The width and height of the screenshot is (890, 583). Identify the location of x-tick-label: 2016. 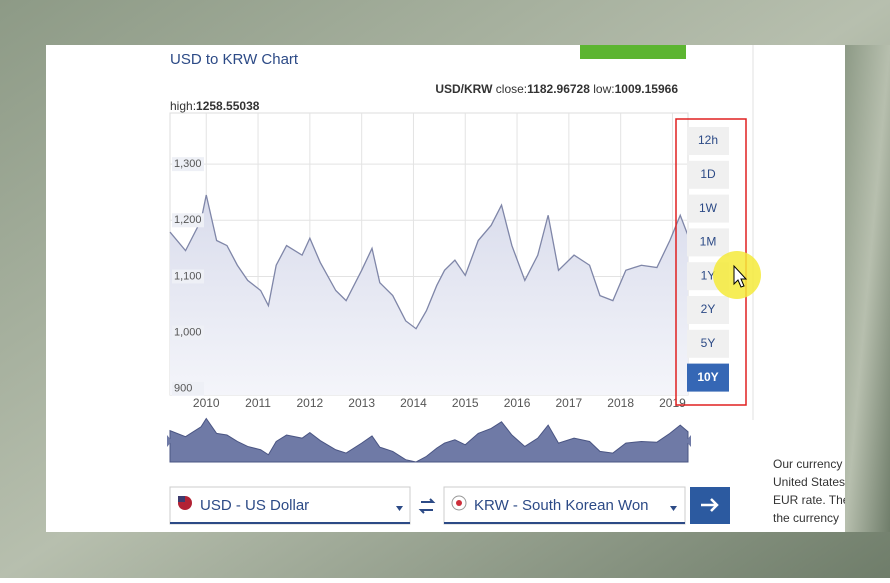
(517, 403).